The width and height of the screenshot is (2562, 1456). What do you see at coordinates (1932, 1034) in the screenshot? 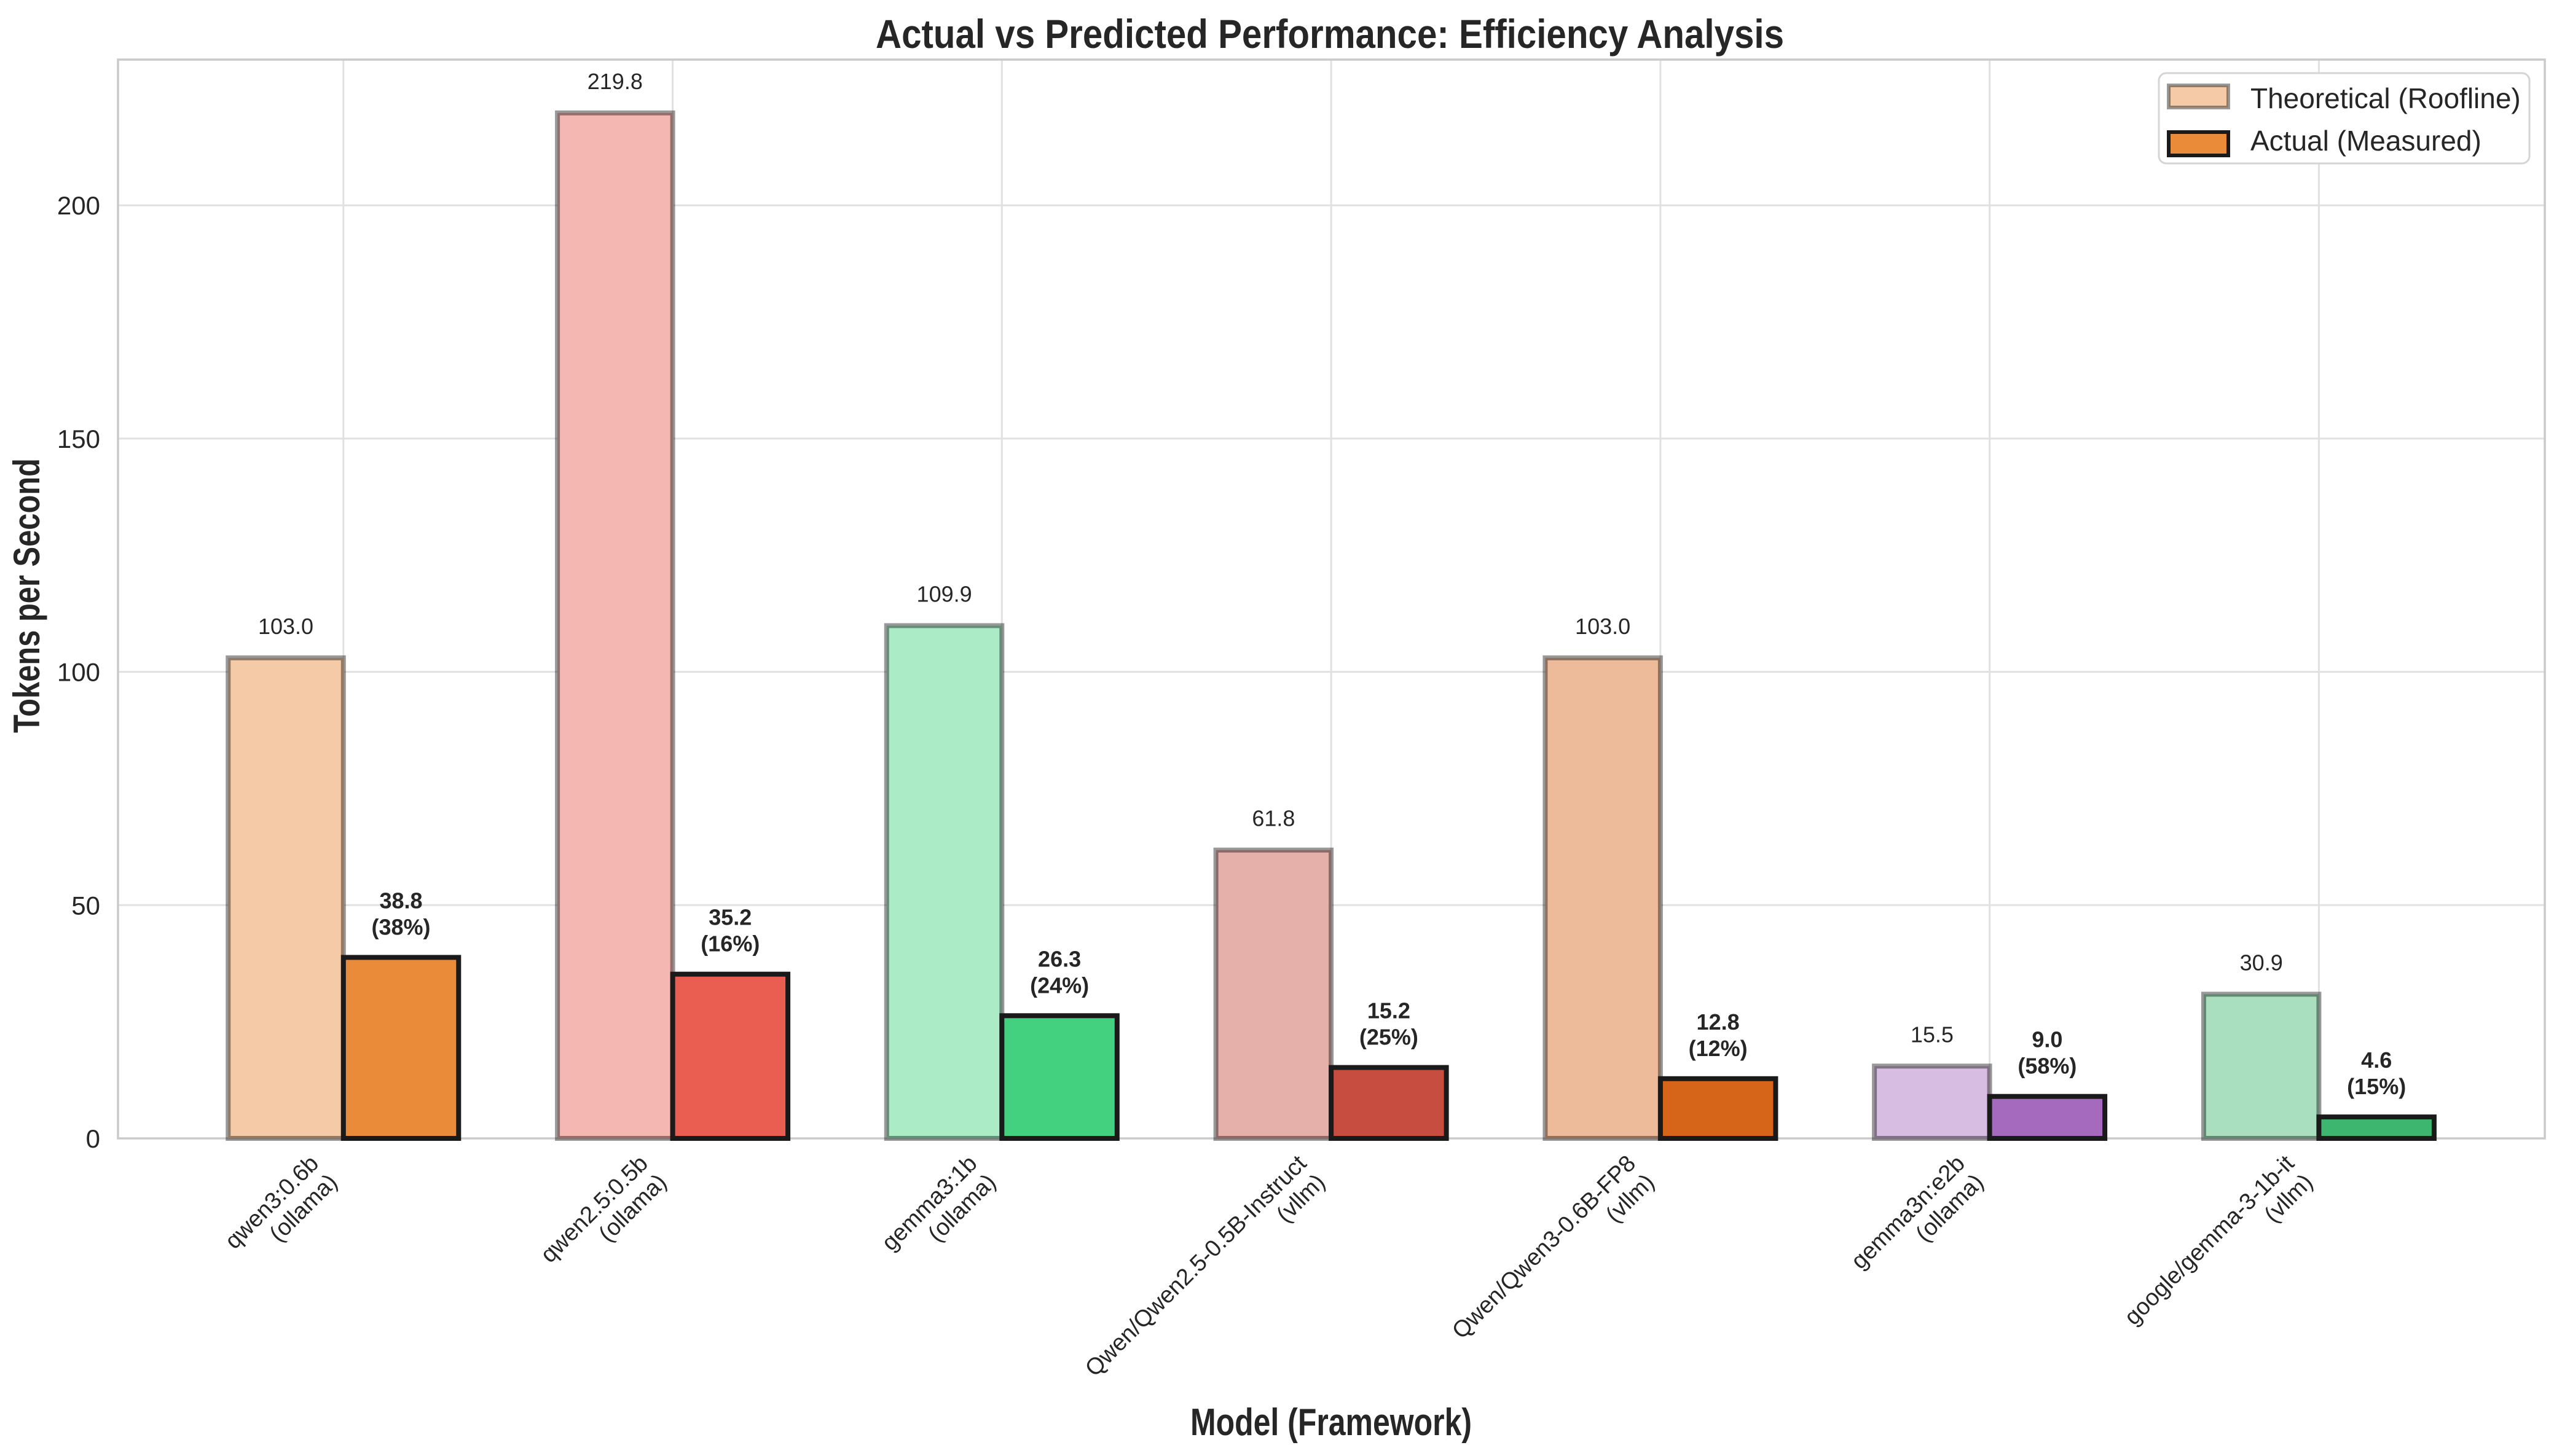
I see `svg-text: 15.5` at bounding box center [1932, 1034].